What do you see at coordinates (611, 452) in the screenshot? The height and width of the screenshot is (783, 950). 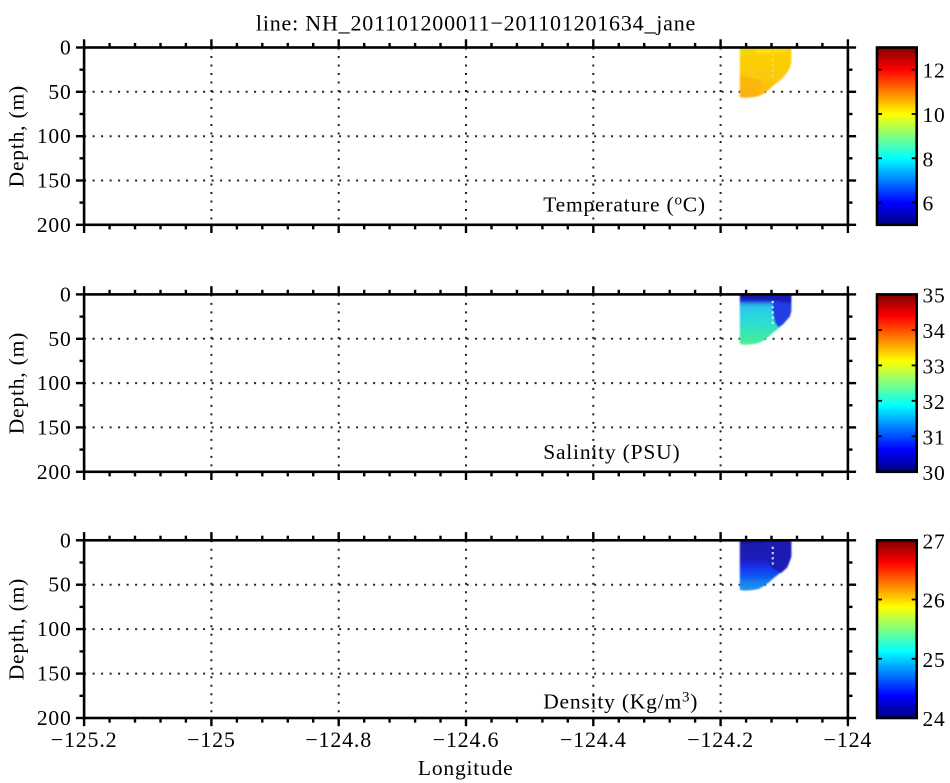 I see `svg-text: Salinity (PSU)` at bounding box center [611, 452].